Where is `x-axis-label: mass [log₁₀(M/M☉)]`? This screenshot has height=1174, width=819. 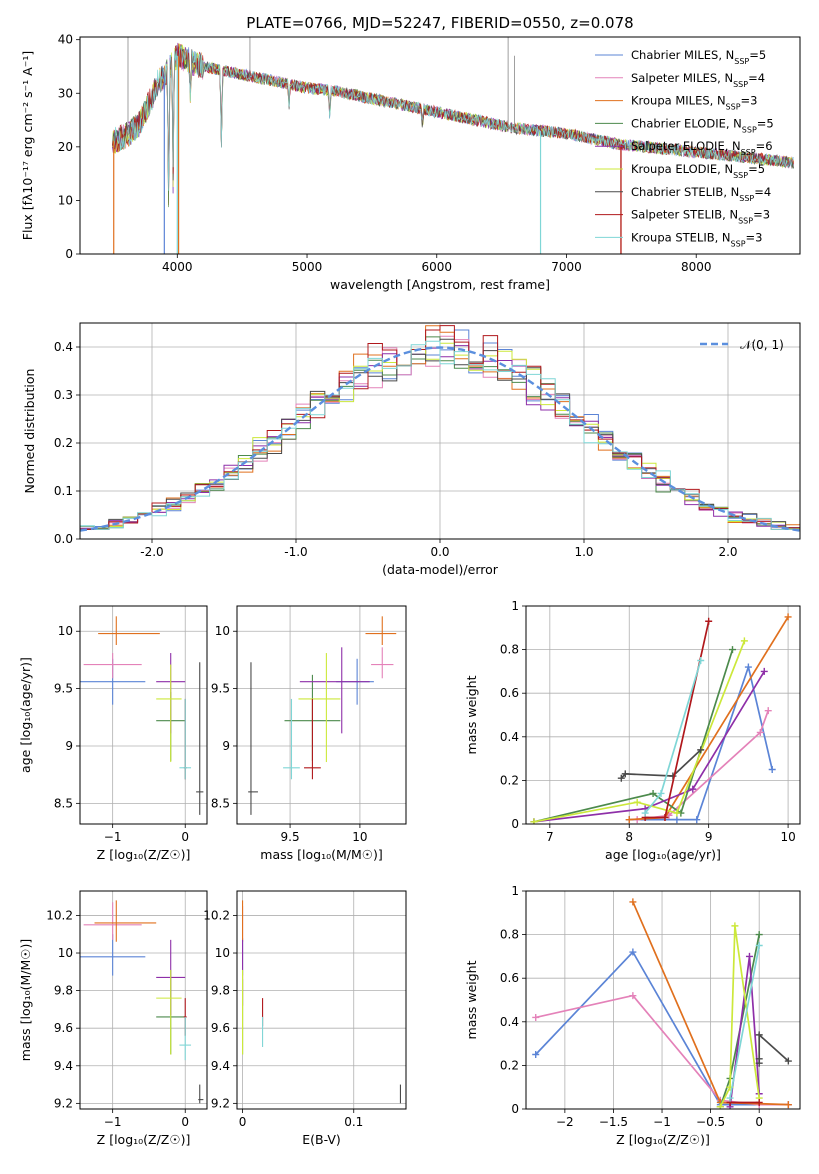
x-axis-label: mass [log₁₀(M/M☉)] is located at coordinates (321, 854).